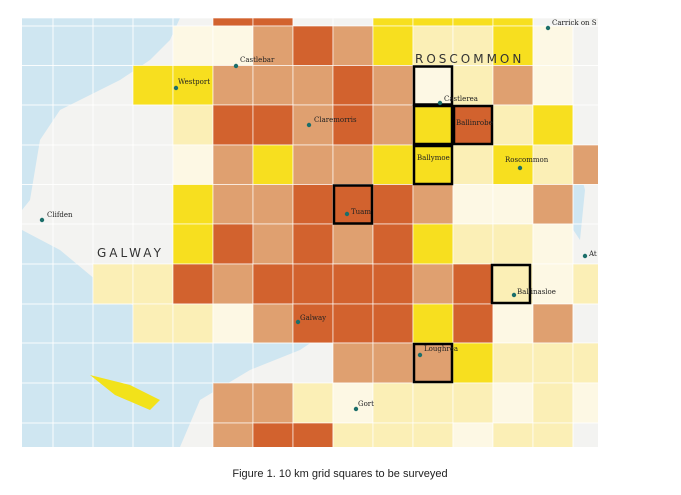 This screenshot has width=681, height=495. What do you see at coordinates (60, 215) in the screenshot?
I see `place-label: Clifden` at bounding box center [60, 215].